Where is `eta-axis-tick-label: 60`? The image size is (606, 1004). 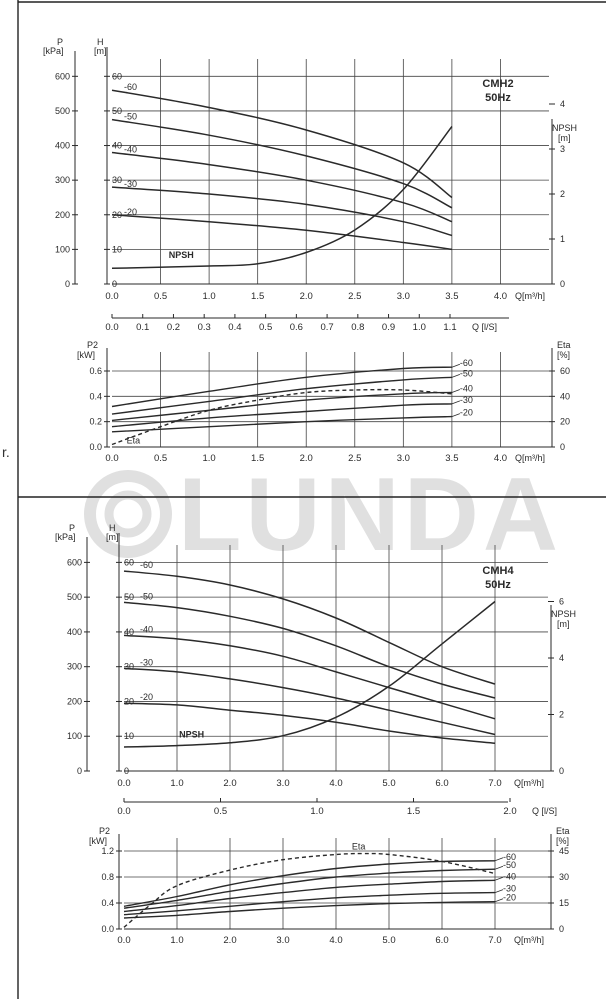 eta-axis-tick-label: 60 is located at coordinates (565, 371).